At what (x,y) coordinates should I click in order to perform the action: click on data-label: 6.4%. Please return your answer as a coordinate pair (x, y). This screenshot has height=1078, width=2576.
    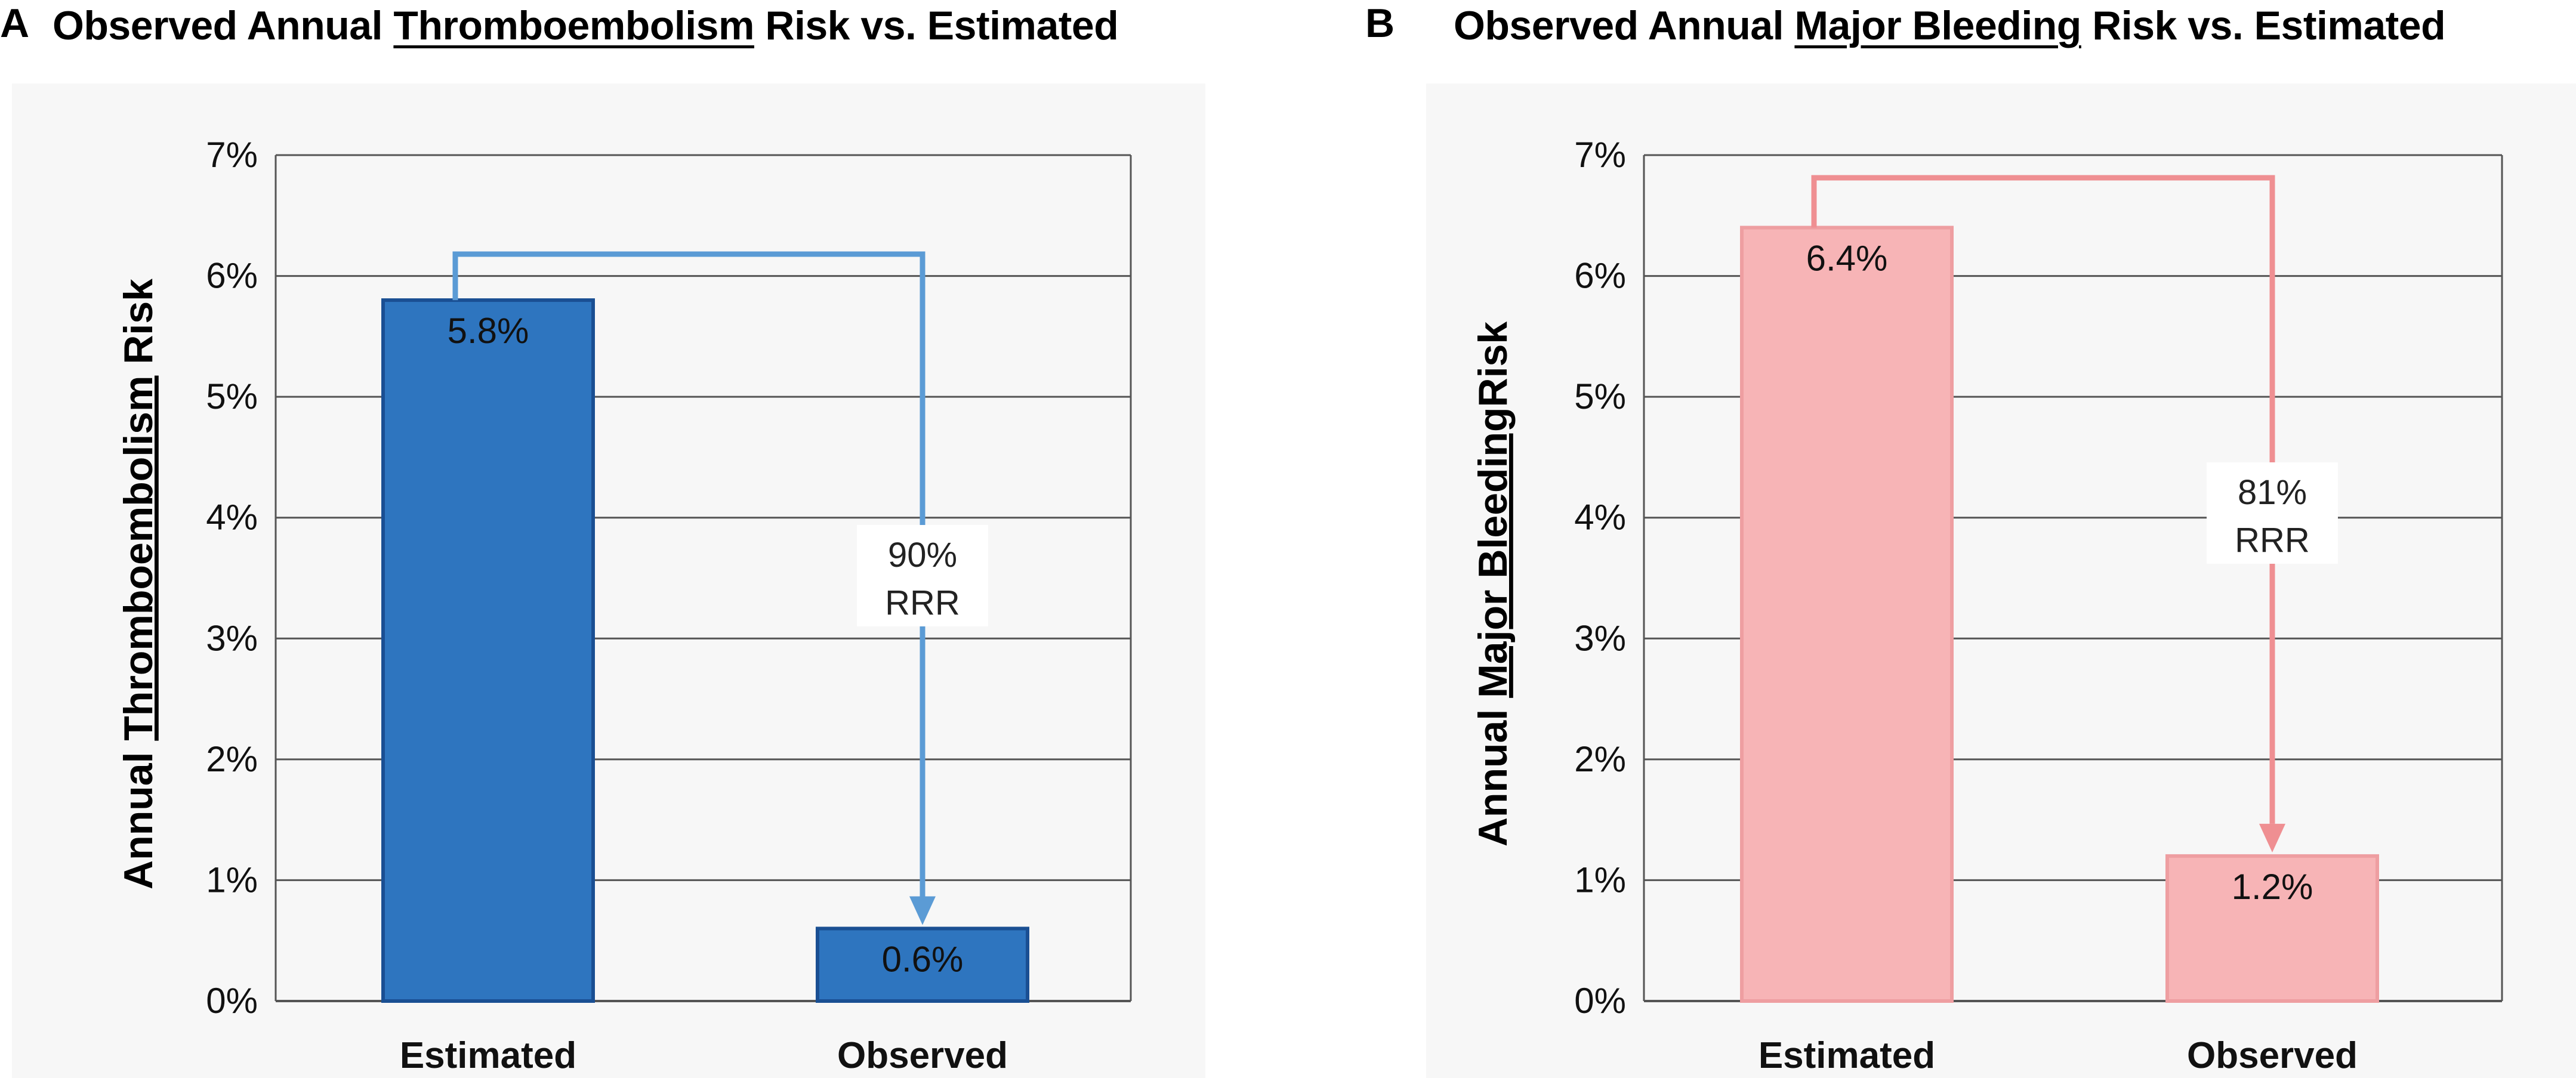
    Looking at the image, I should click on (1847, 259).